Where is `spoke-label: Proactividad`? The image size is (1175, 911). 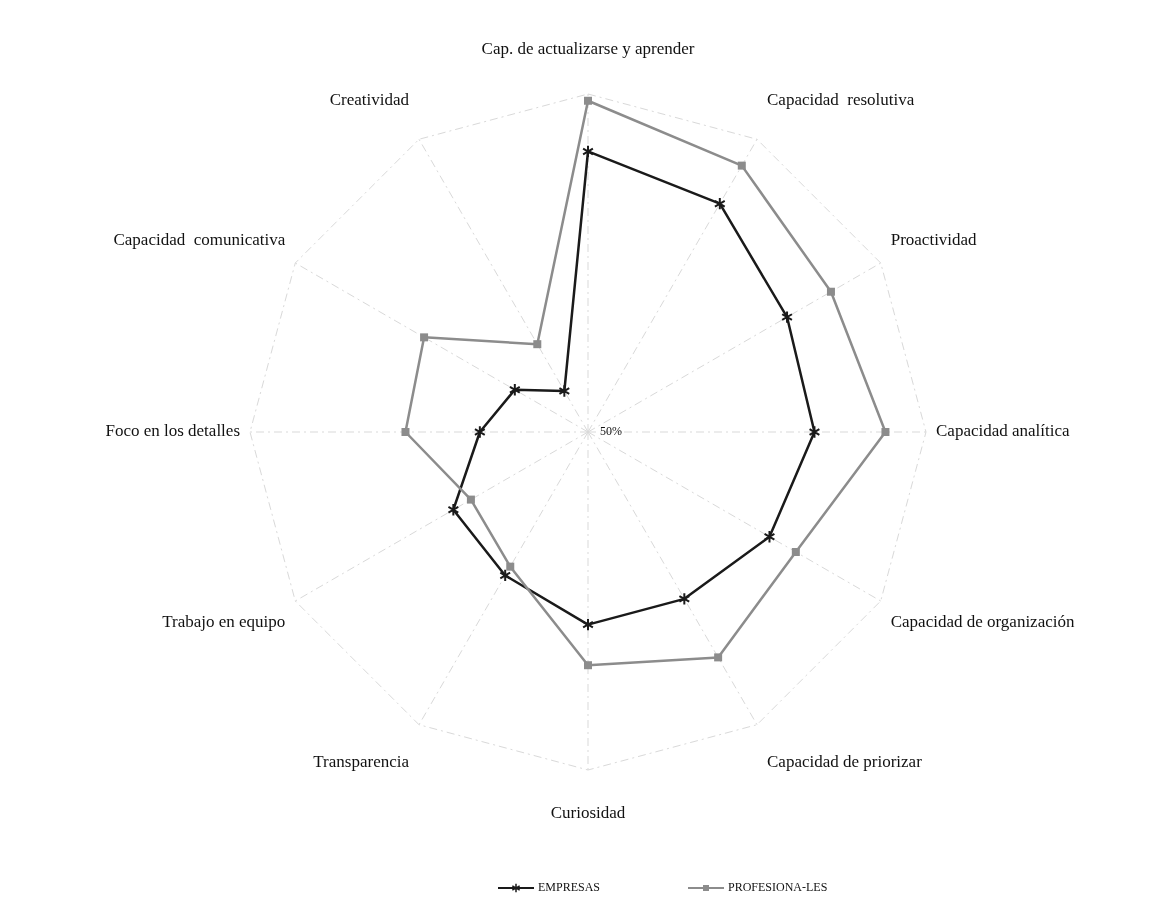
spoke-label: Proactividad is located at coordinates (934, 239).